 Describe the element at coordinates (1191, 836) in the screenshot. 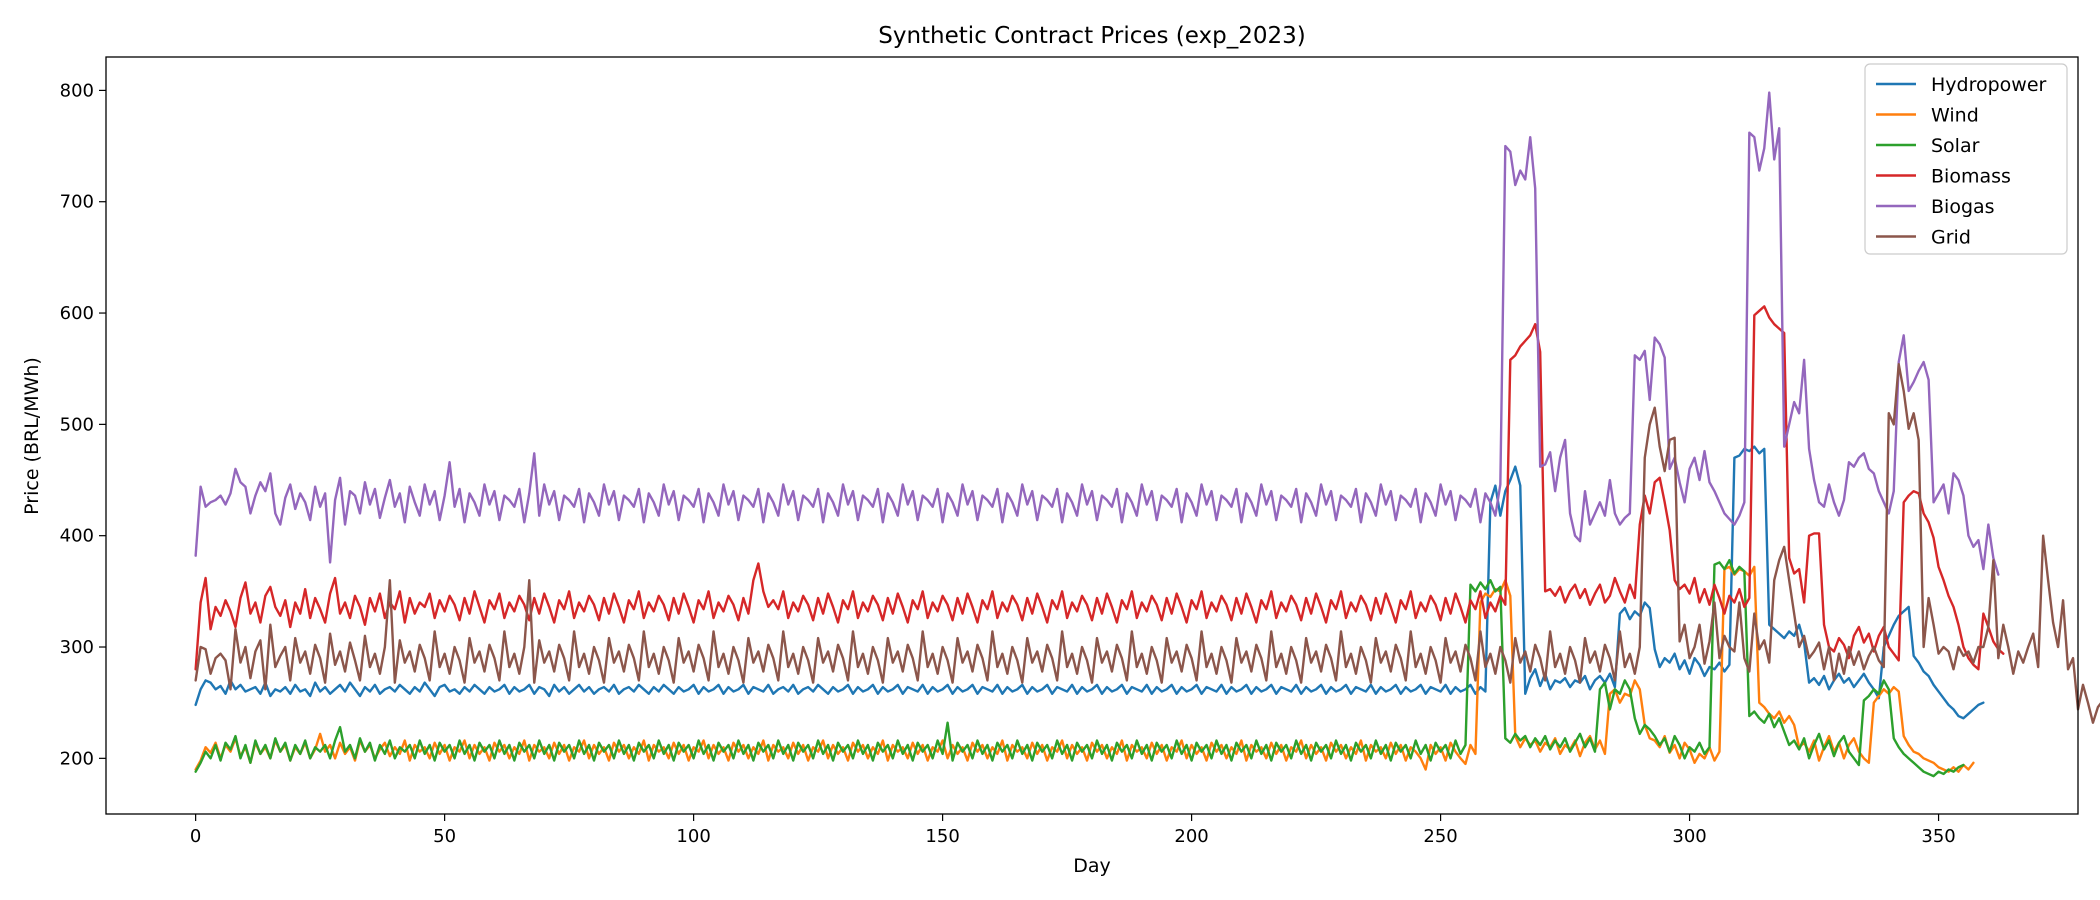

I see `x-tick-label: 200` at that location.